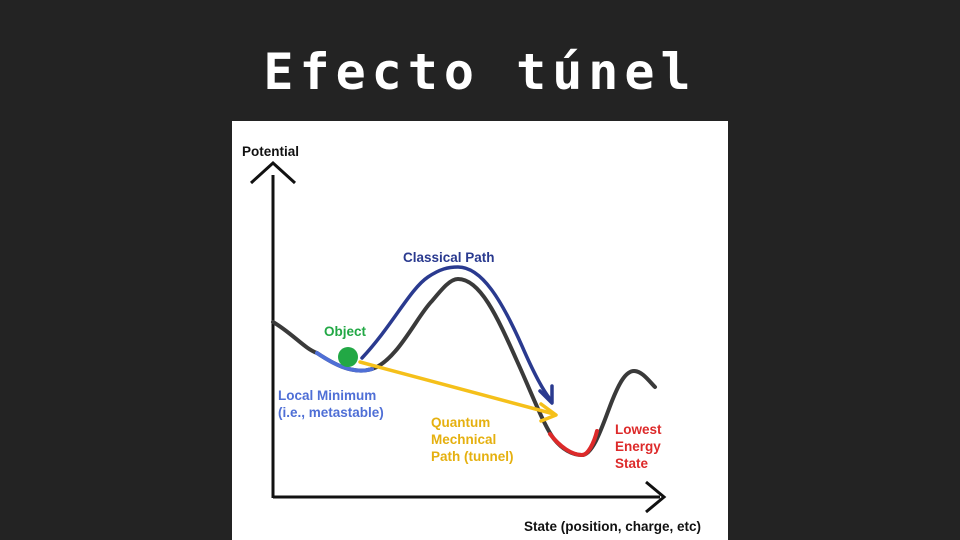 The image size is (960, 540). What do you see at coordinates (331, 404) in the screenshot?
I see `local-minimum-label: Local Minimum (i.e., metastable)` at bounding box center [331, 404].